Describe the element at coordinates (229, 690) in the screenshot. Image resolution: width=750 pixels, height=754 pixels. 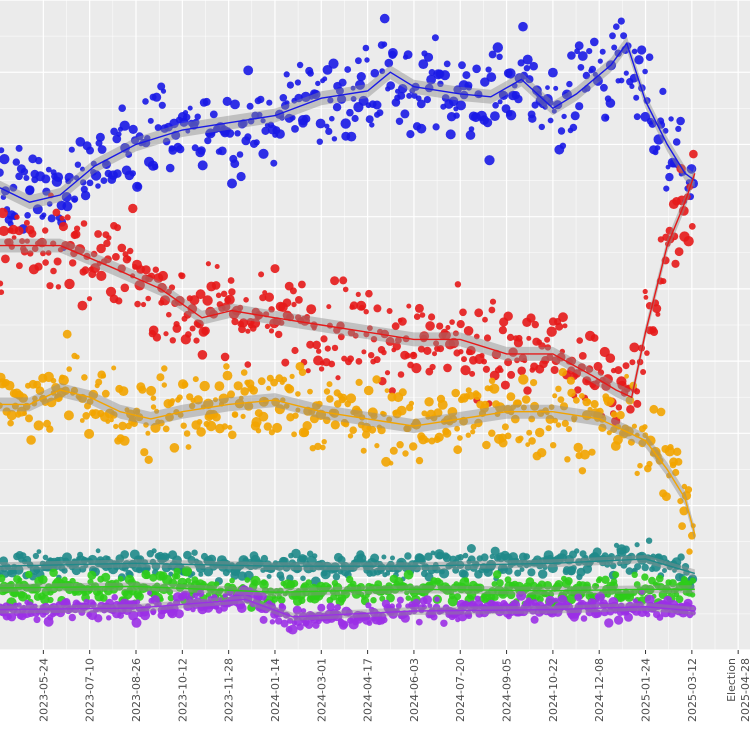
I see `x-tick-label: 2023-11-28` at that location.